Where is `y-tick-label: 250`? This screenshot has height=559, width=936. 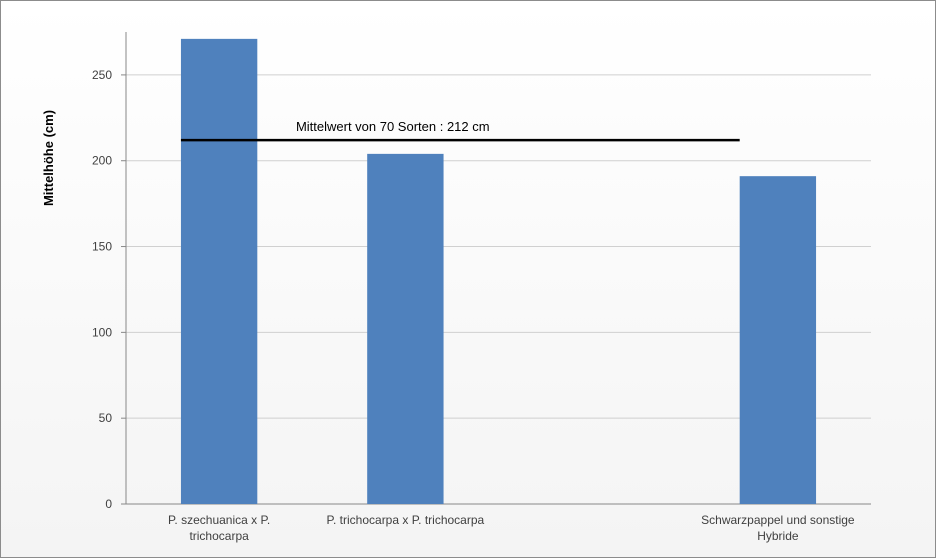
y-tick-label: 250 is located at coordinates (102, 75).